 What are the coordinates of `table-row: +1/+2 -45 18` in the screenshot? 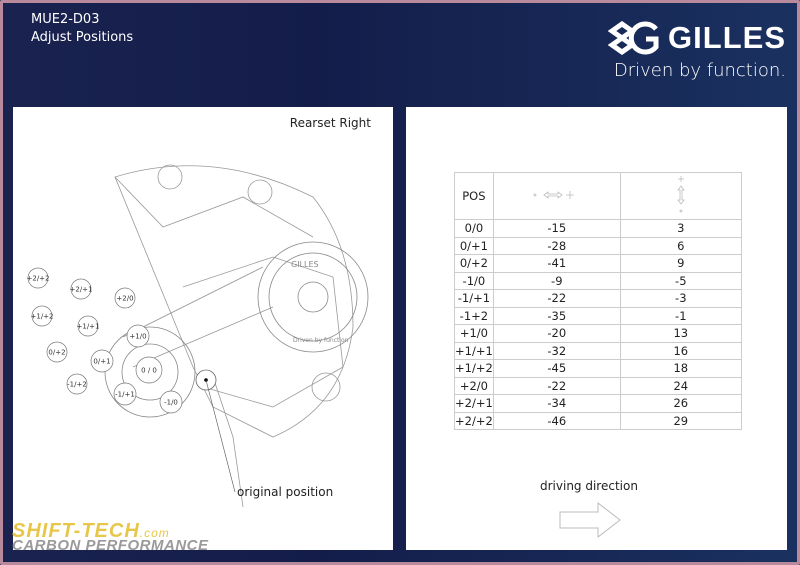 It's located at (598, 368).